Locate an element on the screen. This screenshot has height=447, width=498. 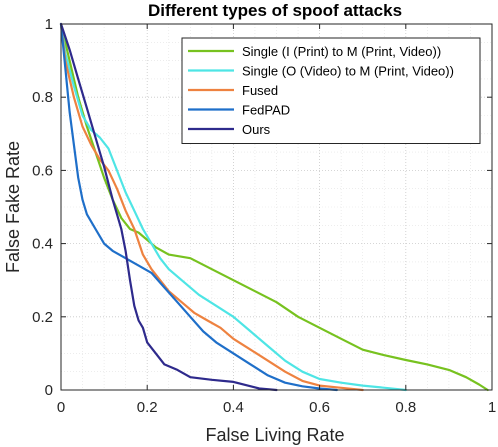
legend-label: Ours is located at coordinates (256, 129).